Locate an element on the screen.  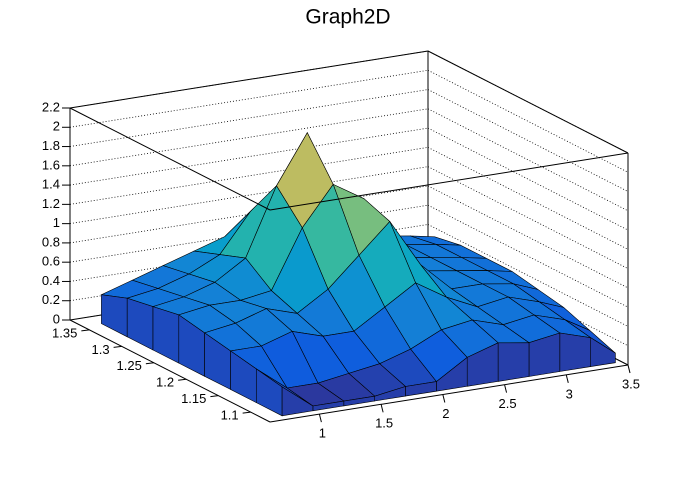
y-tick-label: 1.3 is located at coordinates (101, 349).